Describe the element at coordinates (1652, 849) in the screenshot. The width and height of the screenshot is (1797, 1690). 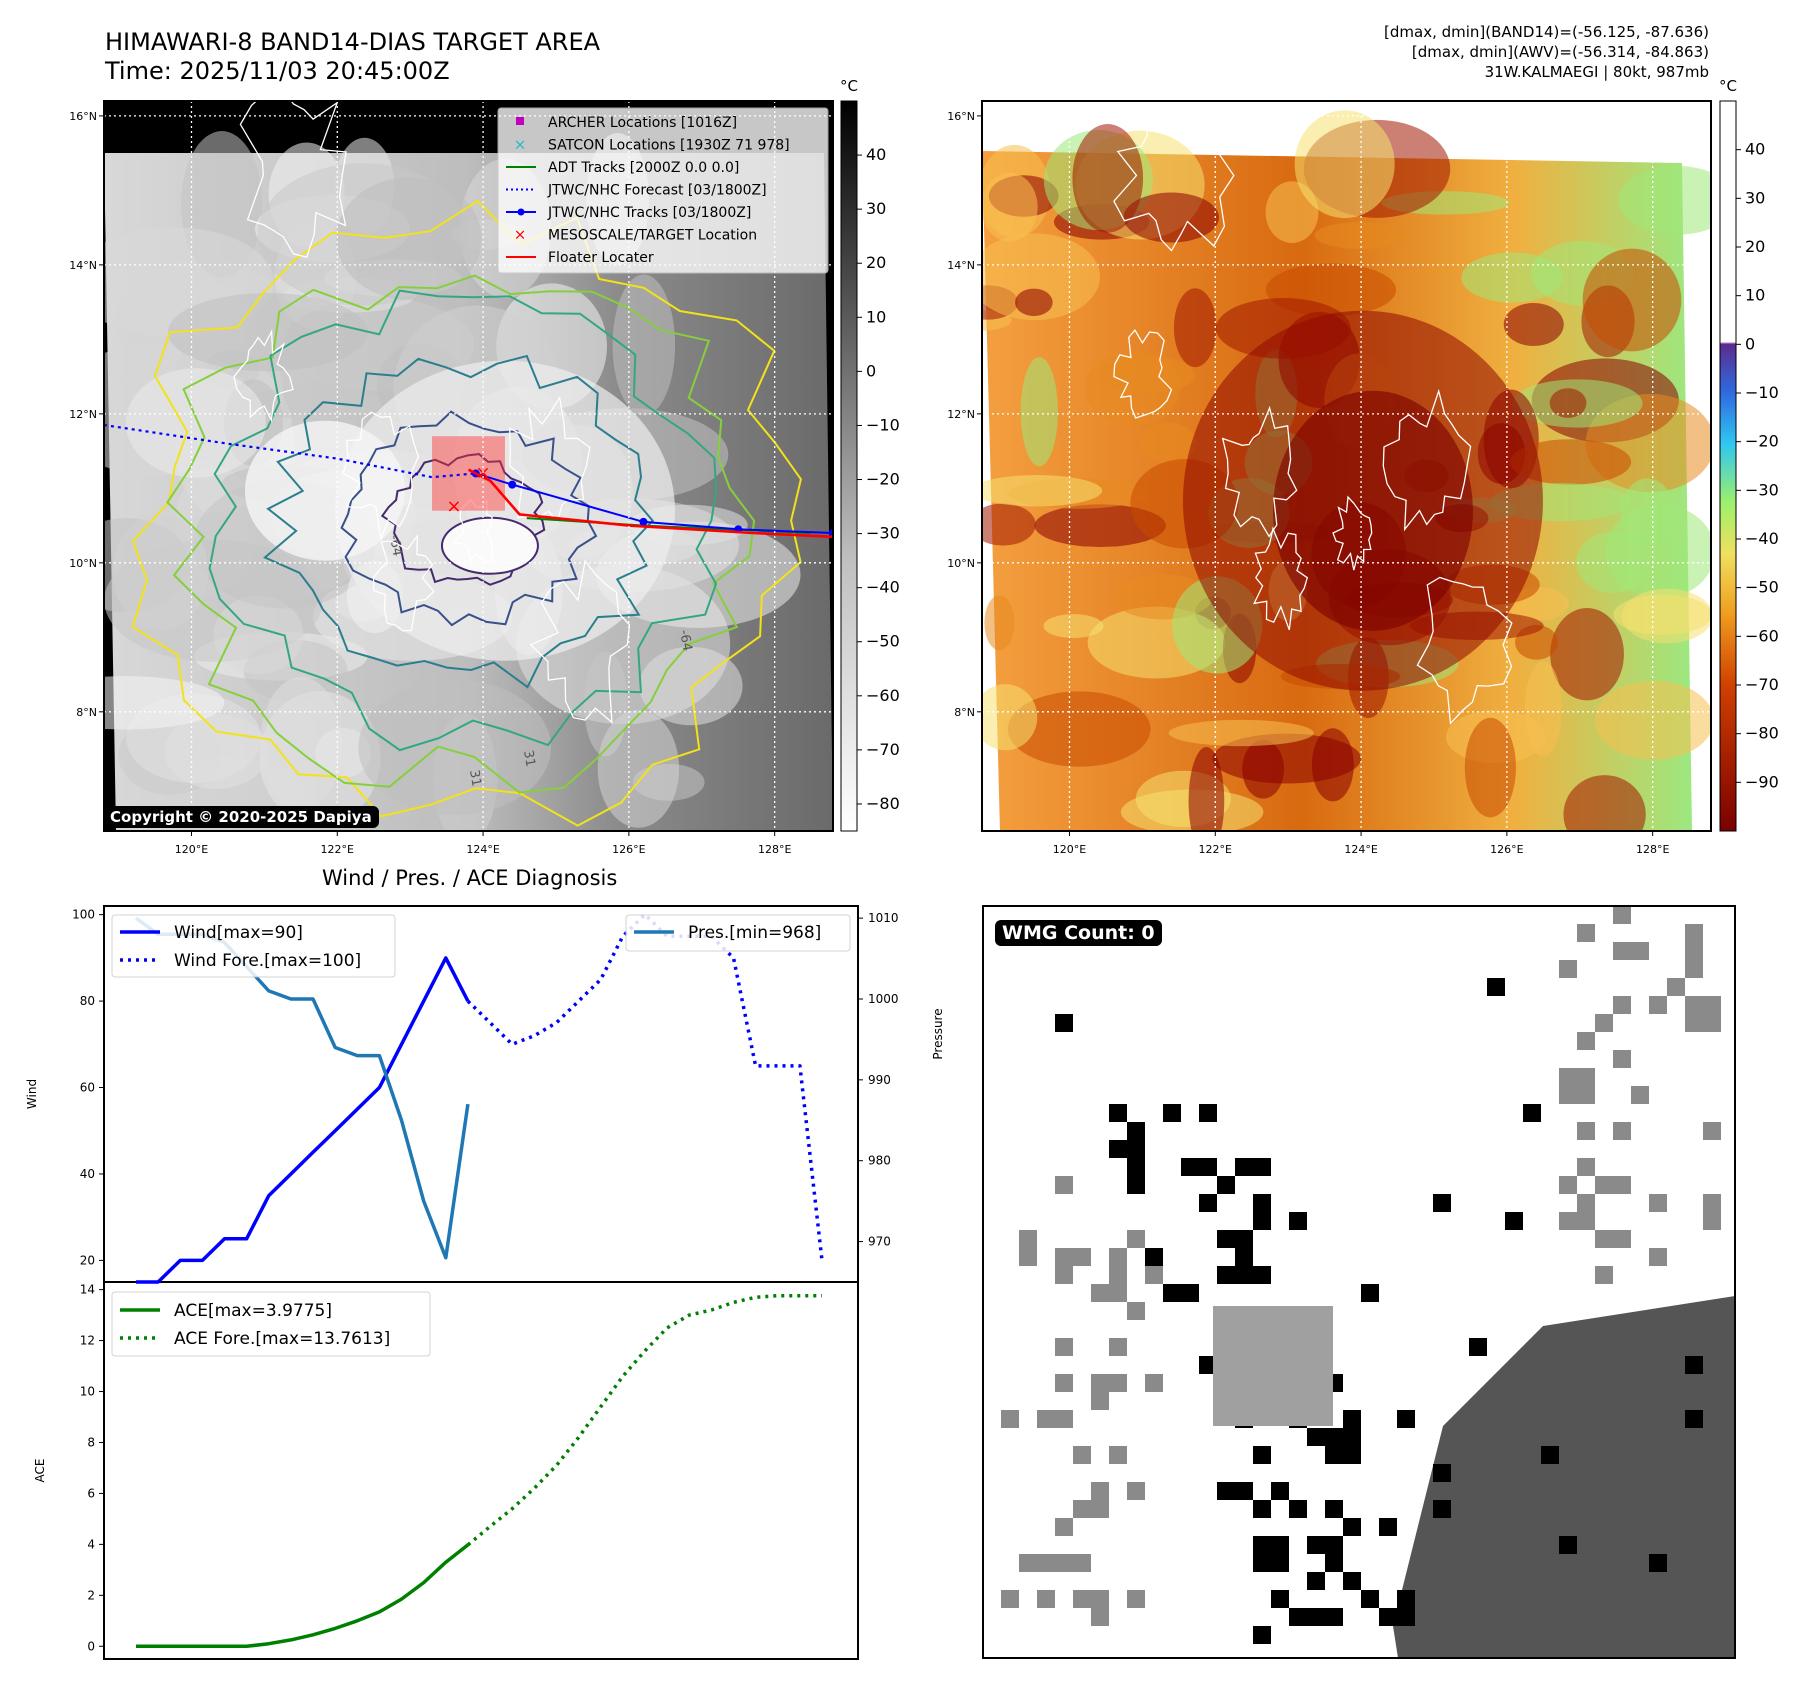
I see `wv-lon-label: 128°E` at that location.